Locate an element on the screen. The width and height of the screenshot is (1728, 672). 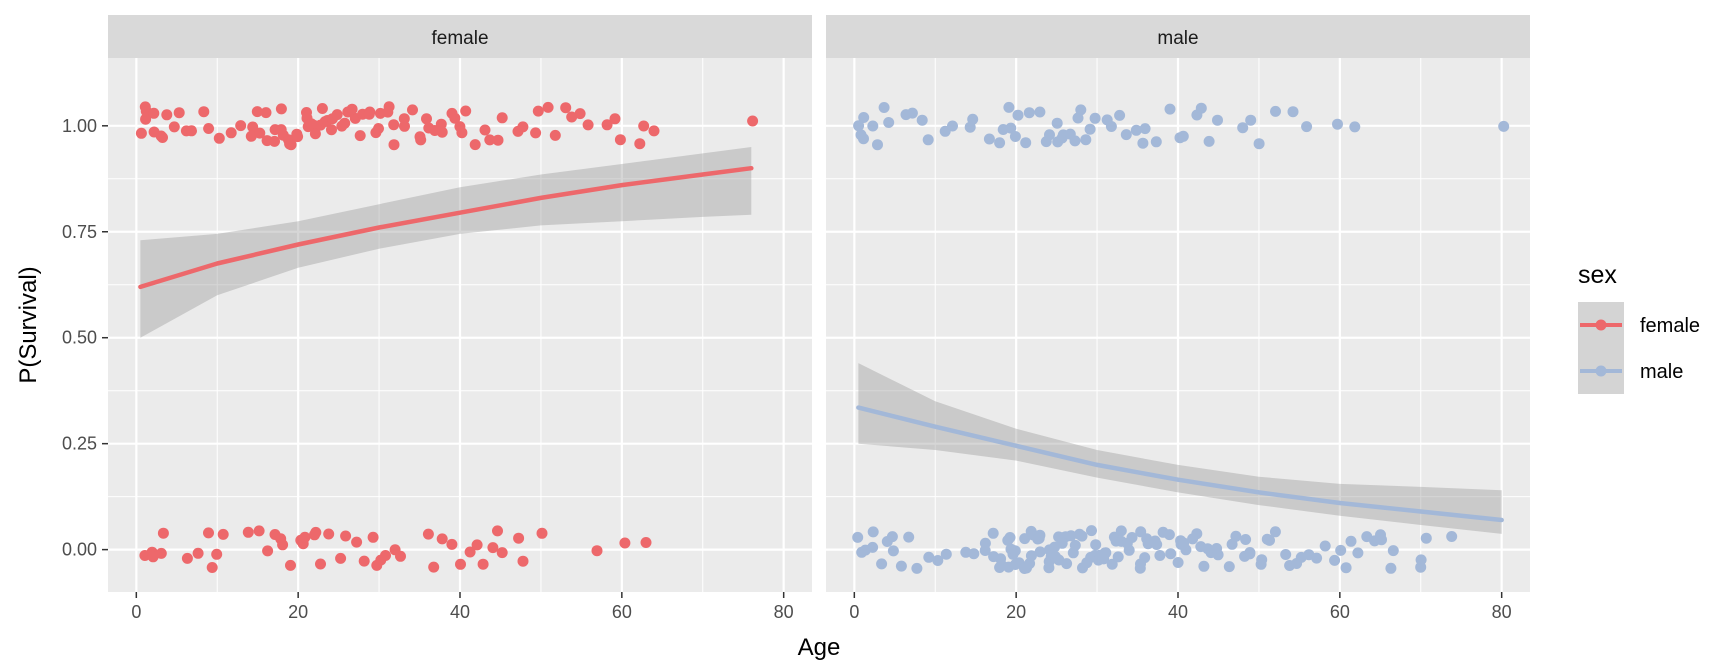
x-tick-label: 60 is located at coordinates (1340, 612).